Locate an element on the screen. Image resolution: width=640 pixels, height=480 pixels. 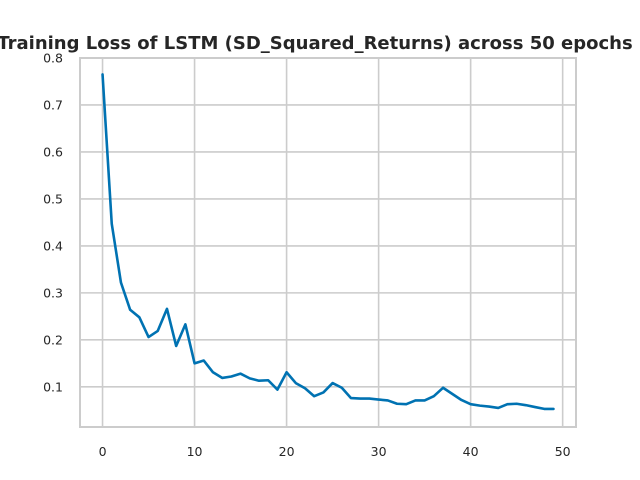
y-tick-label: 0.1 is located at coordinates (53, 386).